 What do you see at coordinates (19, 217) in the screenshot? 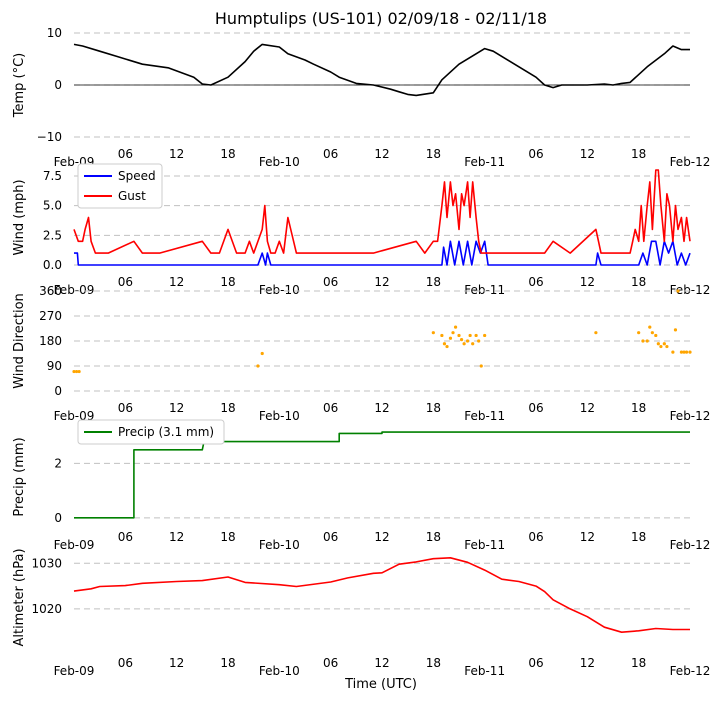
I see `wind-ylabel: Wind (mph)` at bounding box center [19, 217].